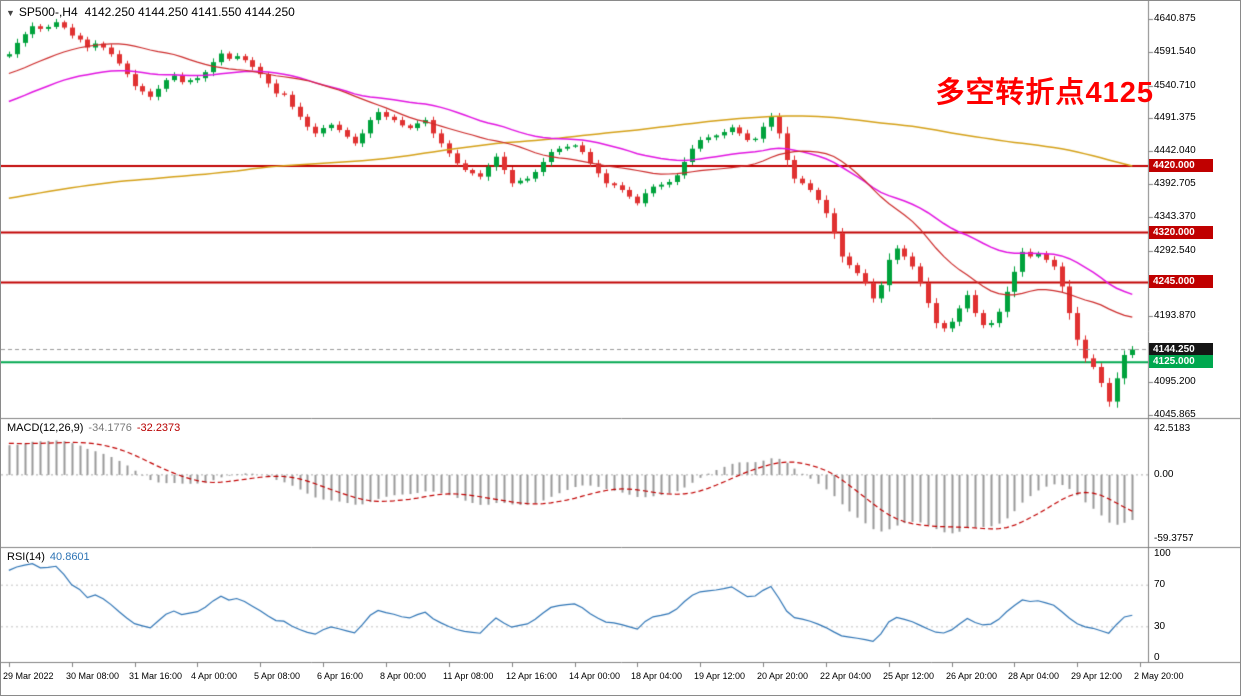 The width and height of the screenshot is (1241, 696). Describe the element at coordinates (1164, 474) in the screenshot. I see `macd-axis-label: 0.00` at that location.